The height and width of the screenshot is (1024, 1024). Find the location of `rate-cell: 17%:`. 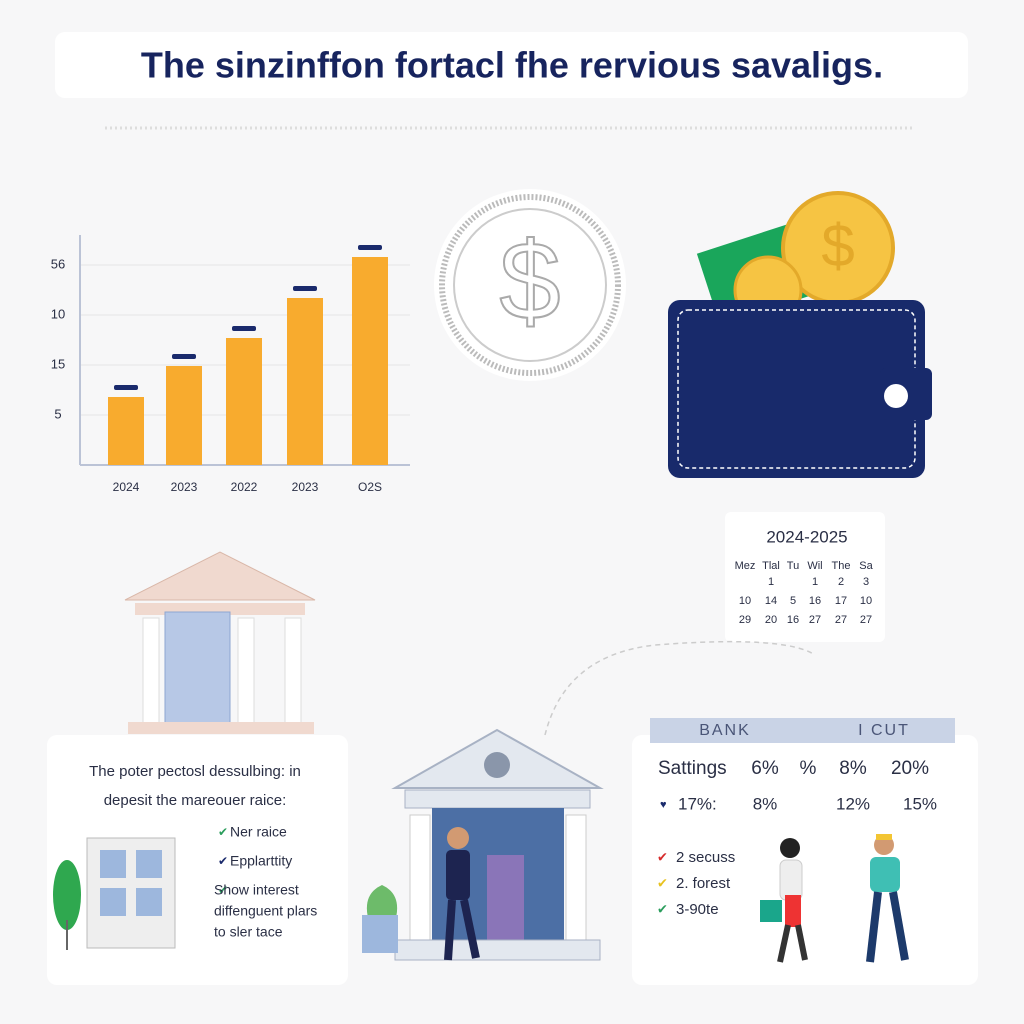

rate-cell: 17%: is located at coordinates (697, 803).